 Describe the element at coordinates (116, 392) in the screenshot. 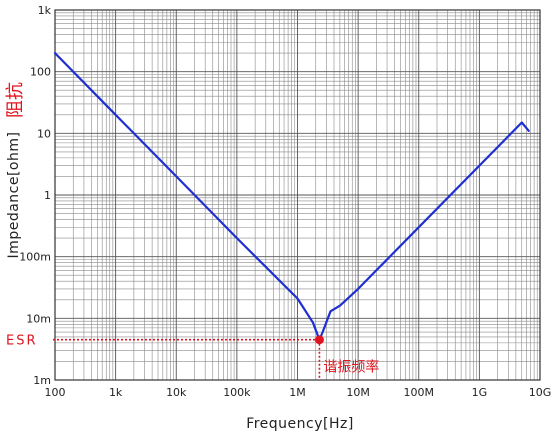

I see `x-tick-label: 1k` at that location.